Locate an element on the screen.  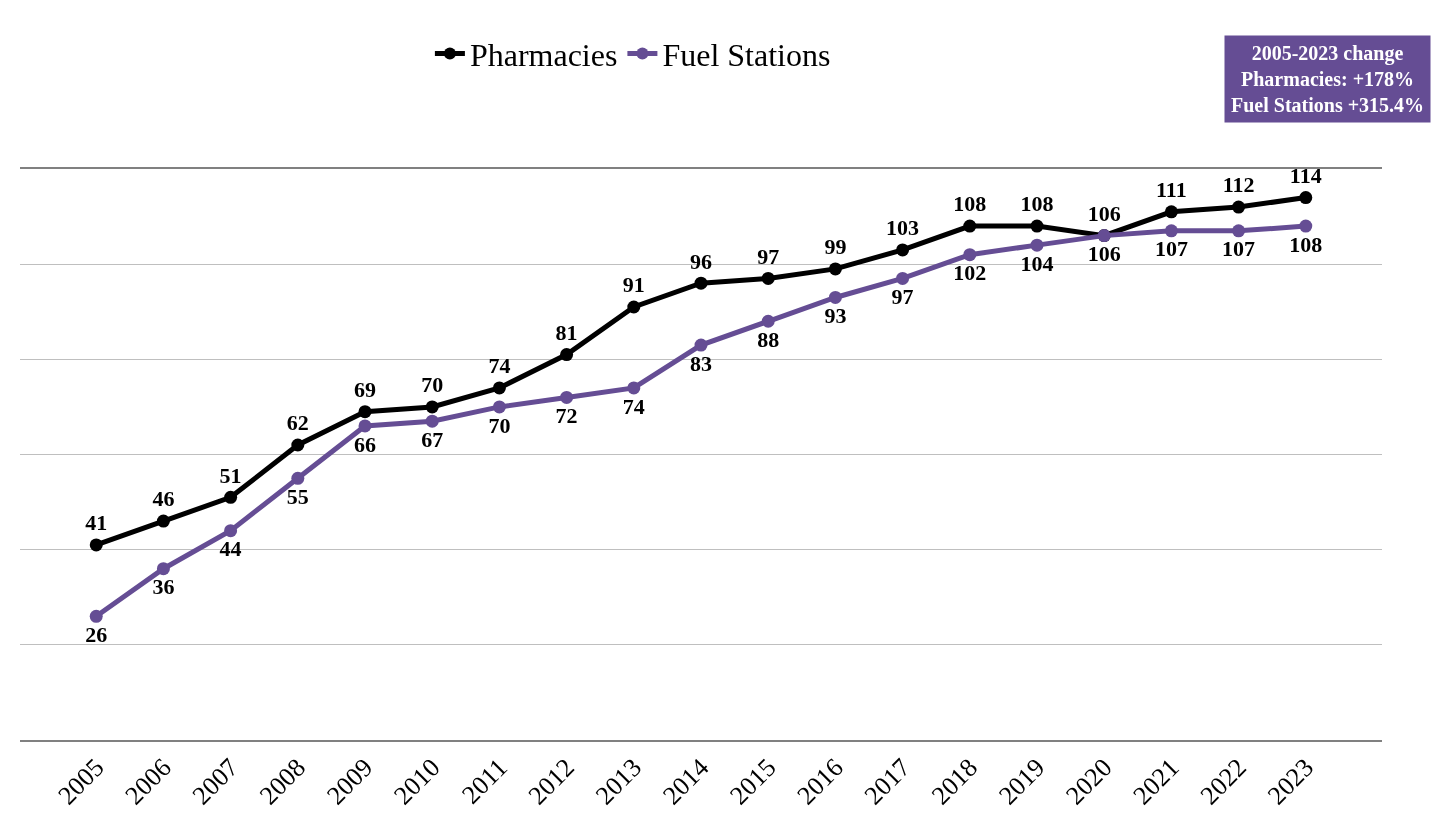
data-label: 112 is located at coordinates (1238, 185).